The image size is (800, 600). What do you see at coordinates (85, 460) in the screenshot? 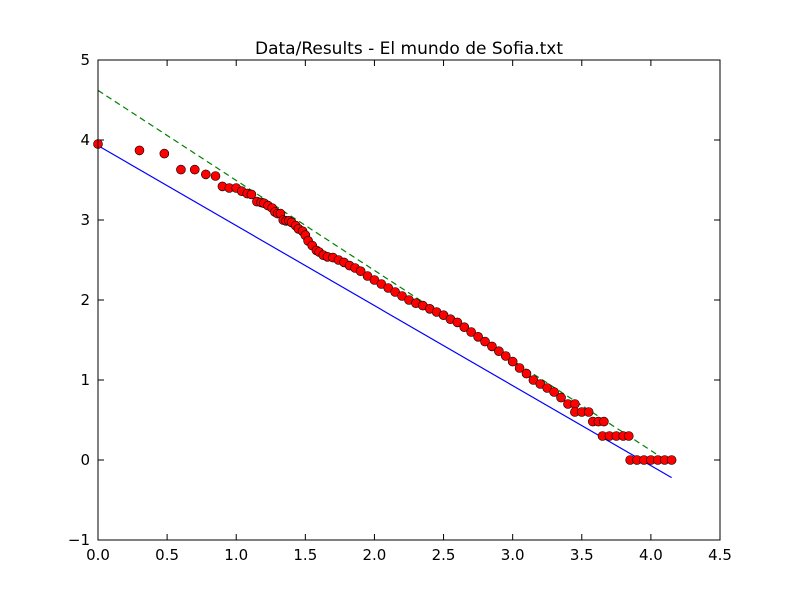
I see `y-tick-label: 0` at bounding box center [85, 460].